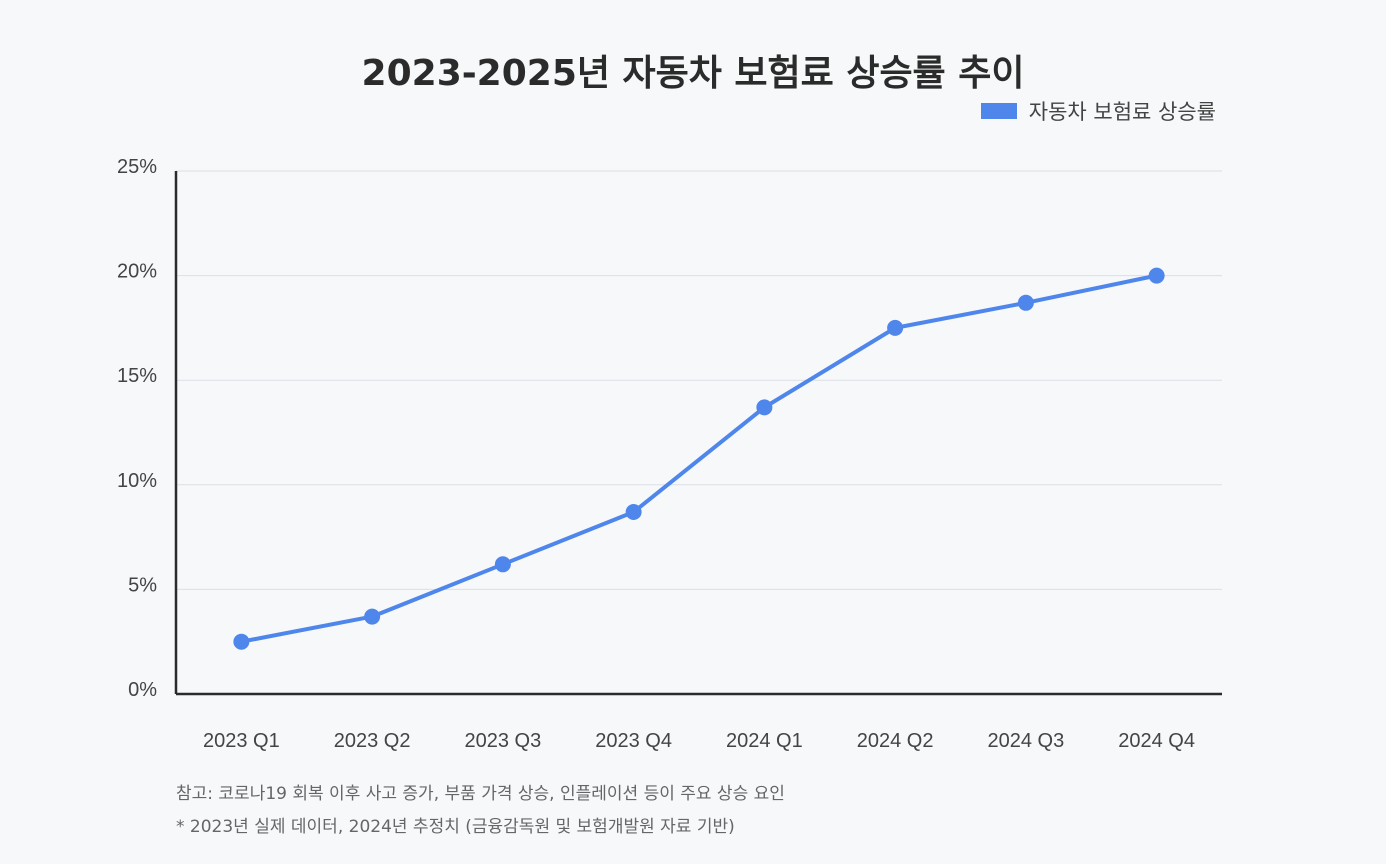 This screenshot has height=864, width=1386. I want to click on y-tick-labels: 0% 5% 10% 15% 20% 25%, so click(137, 428).